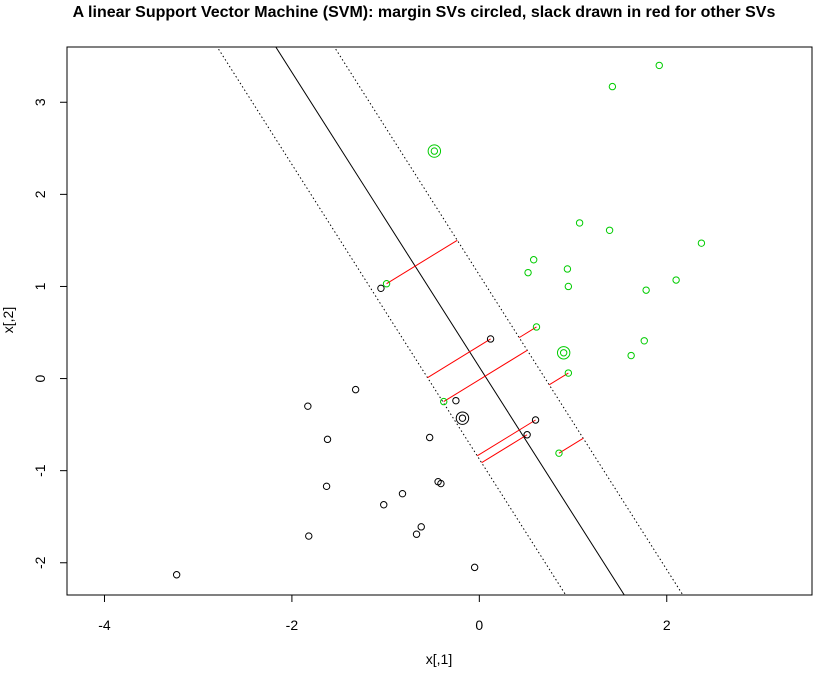  I want to click on y-tick-label: -2, so click(40, 562).